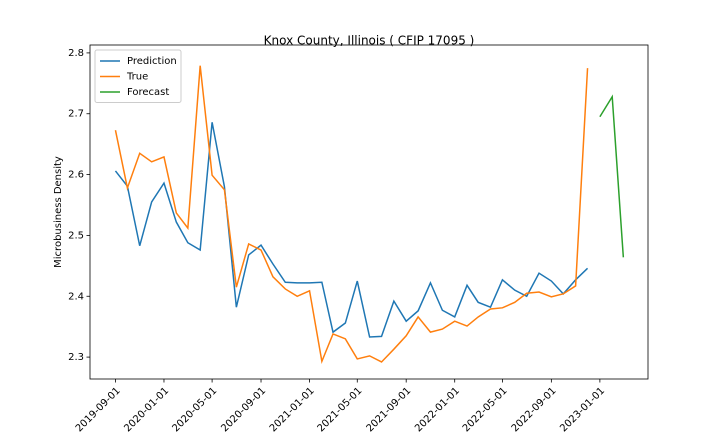  I want to click on x-tick-label: 2021-01-01, so click(292, 408).